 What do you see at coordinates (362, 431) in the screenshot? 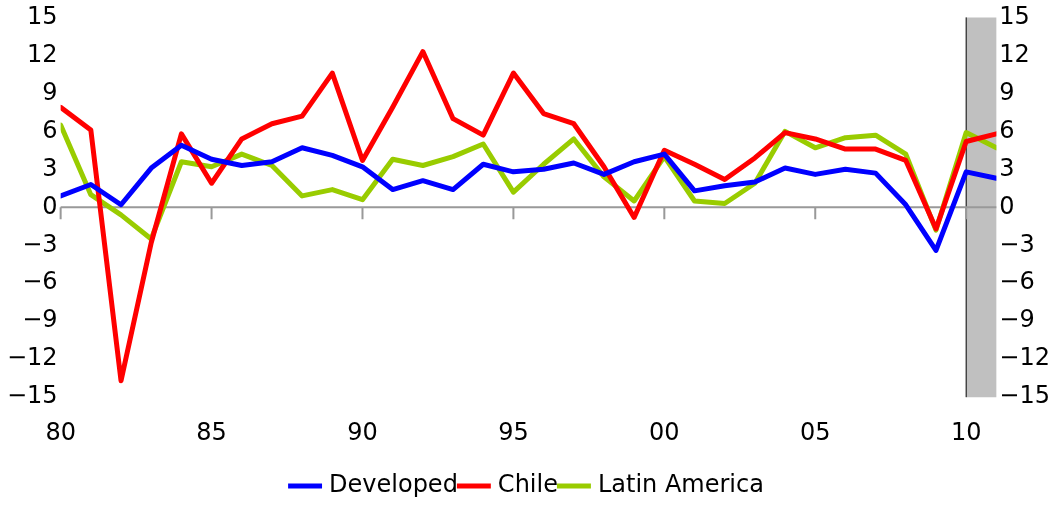
I see `x-tick-label: 90` at bounding box center [362, 431].